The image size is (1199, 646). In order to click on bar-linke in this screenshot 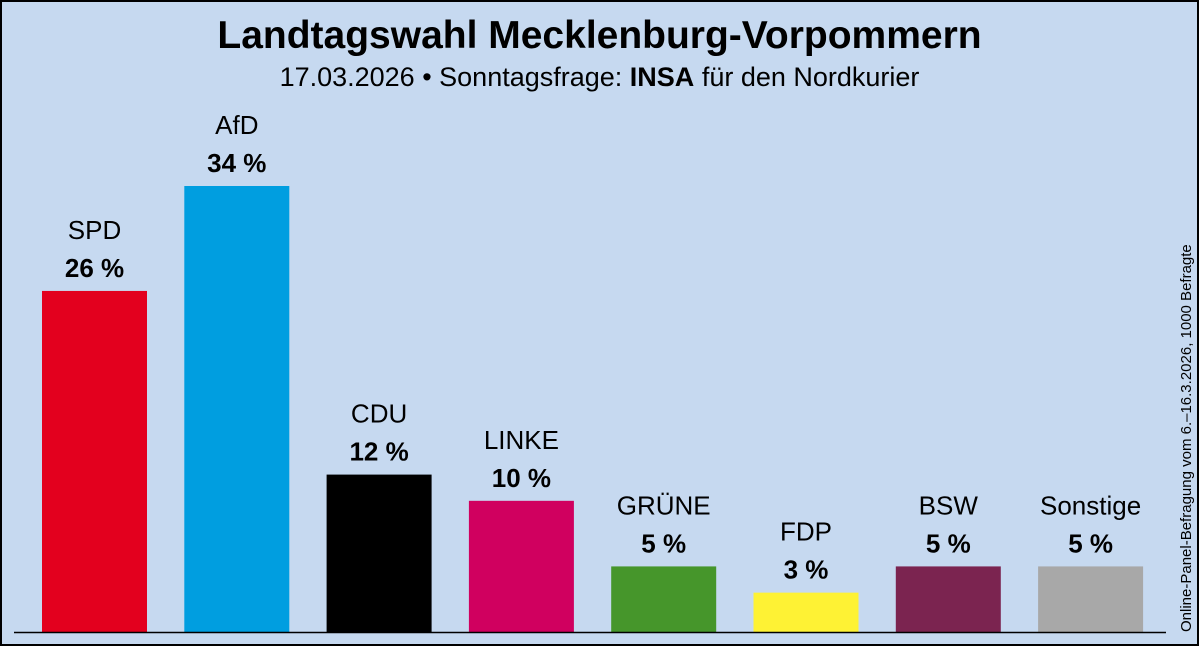, I will do `click(521, 566)`.